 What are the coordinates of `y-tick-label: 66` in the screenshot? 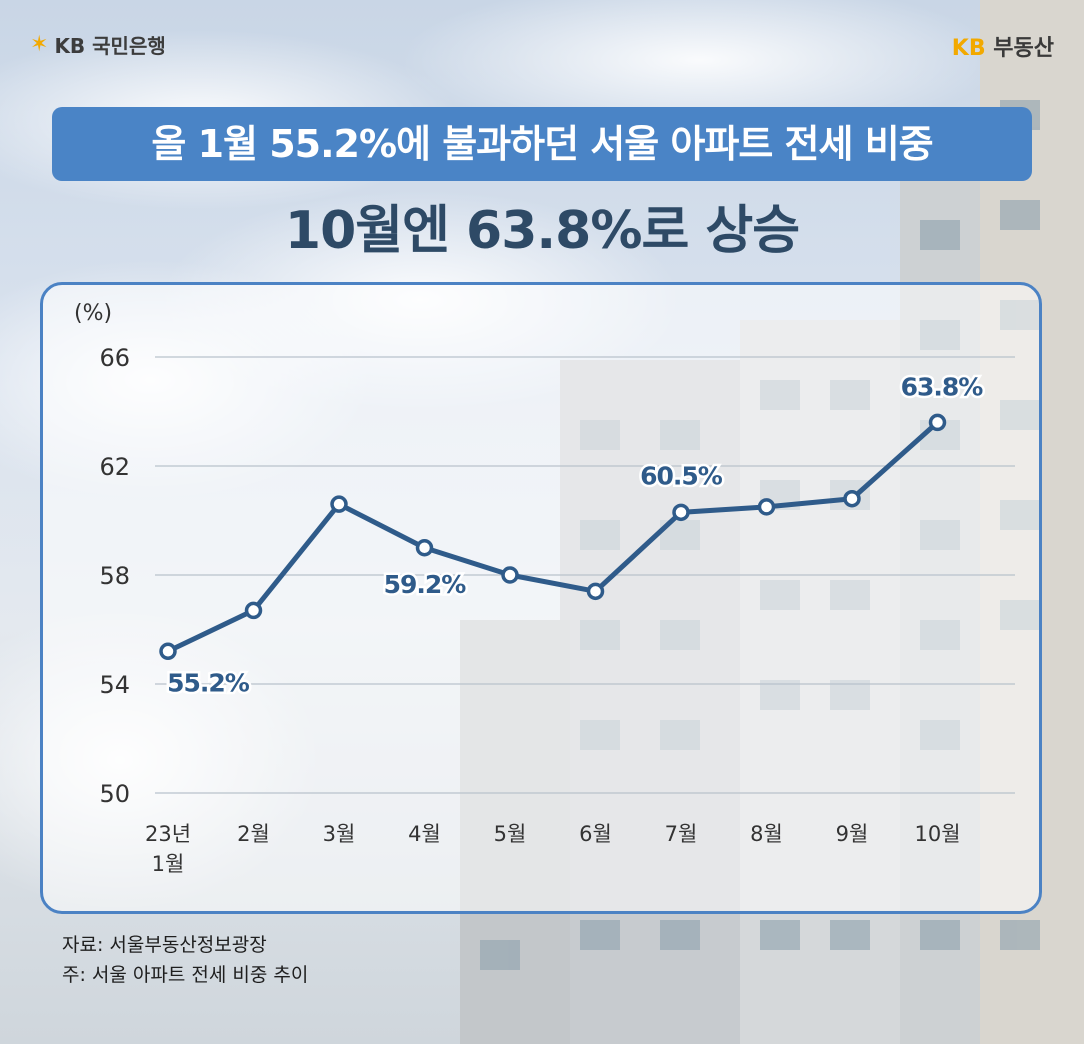 It's located at (114, 358).